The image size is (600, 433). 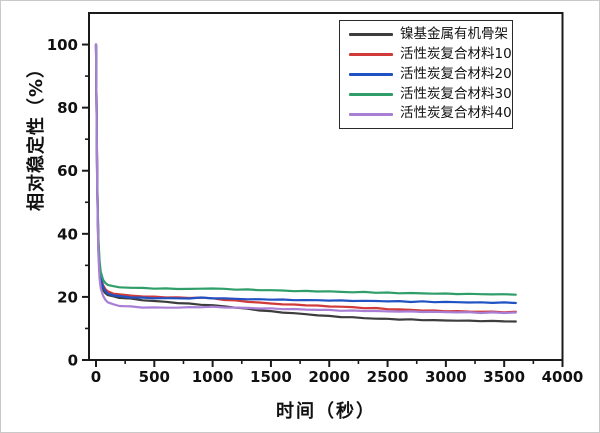 What do you see at coordinates (456, 93) in the screenshot?
I see `legend-label: 活性炭复合材料30` at bounding box center [456, 93].